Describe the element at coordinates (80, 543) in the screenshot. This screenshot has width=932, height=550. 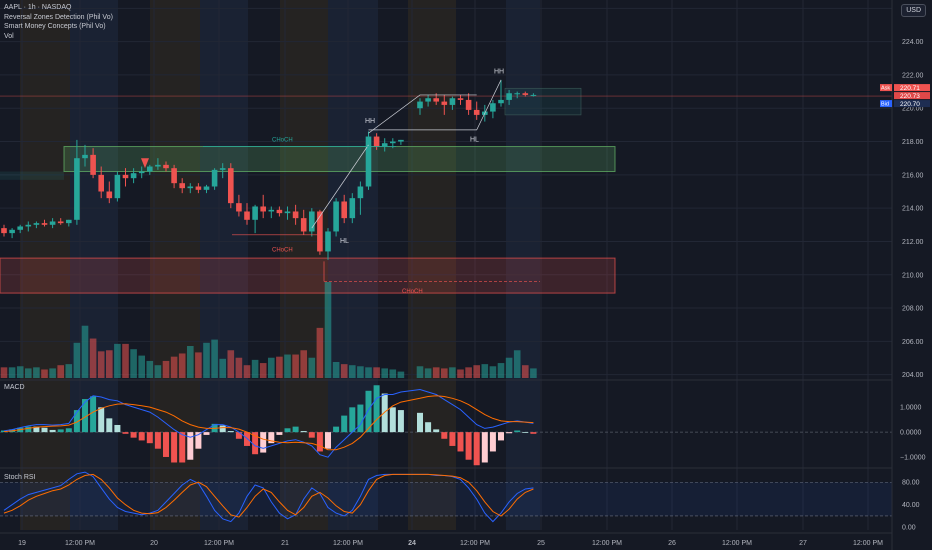
I see `time-tick-label: 12:00 PM` at that location.